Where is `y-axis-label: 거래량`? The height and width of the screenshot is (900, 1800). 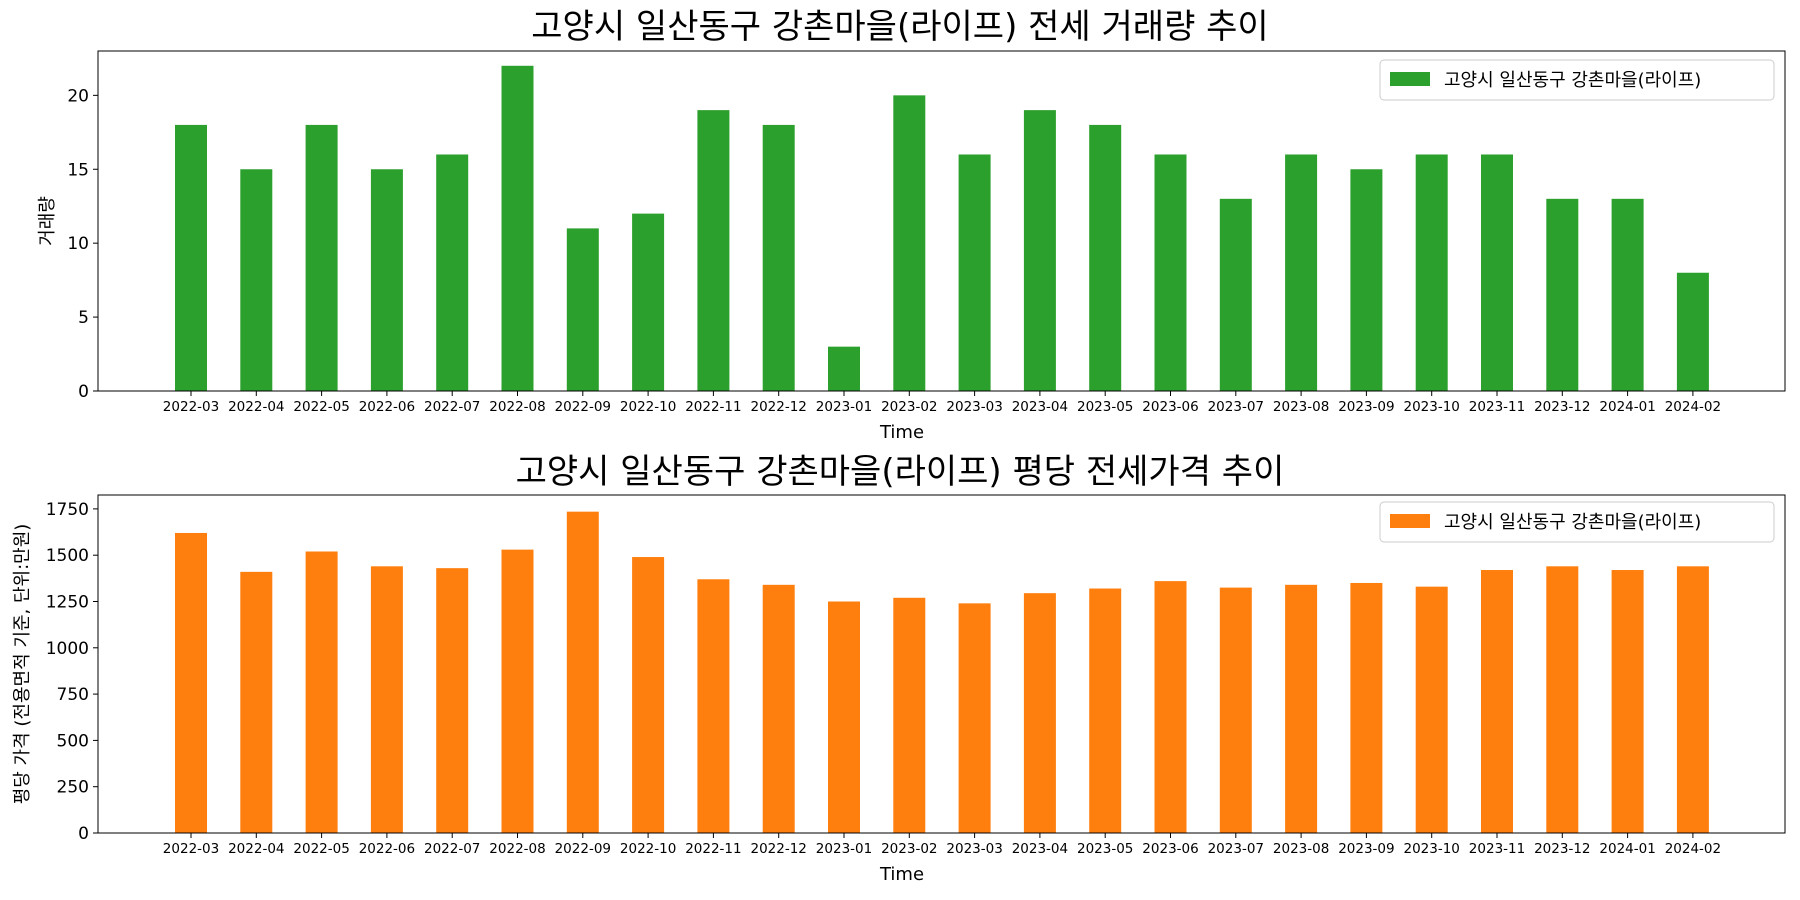 y-axis-label: 거래량 is located at coordinates (47, 221).